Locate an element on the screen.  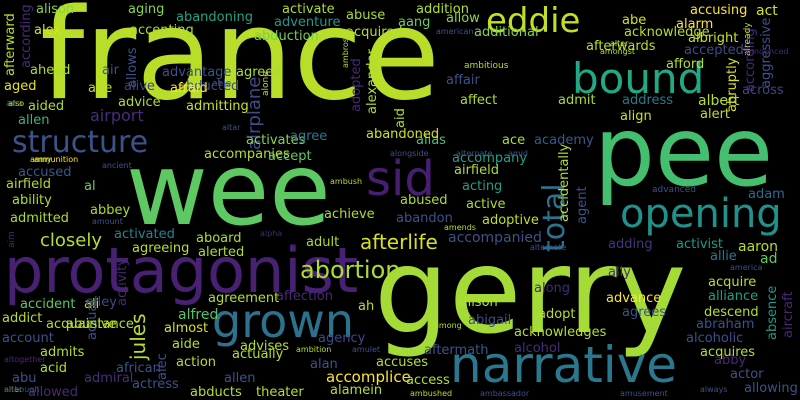
word: amid is located at coordinates (518, 153).